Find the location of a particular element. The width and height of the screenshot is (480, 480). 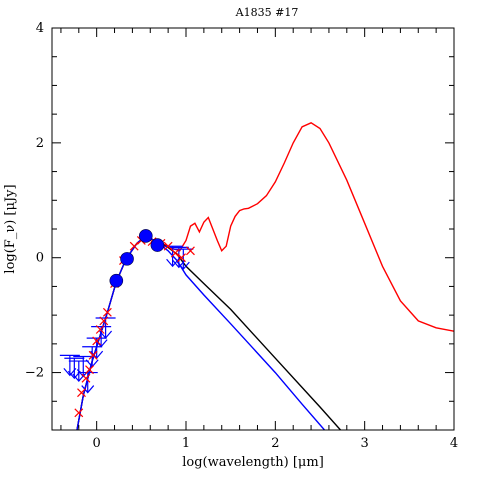

x-tick-label-4: 4 is located at coordinates (454, 443).